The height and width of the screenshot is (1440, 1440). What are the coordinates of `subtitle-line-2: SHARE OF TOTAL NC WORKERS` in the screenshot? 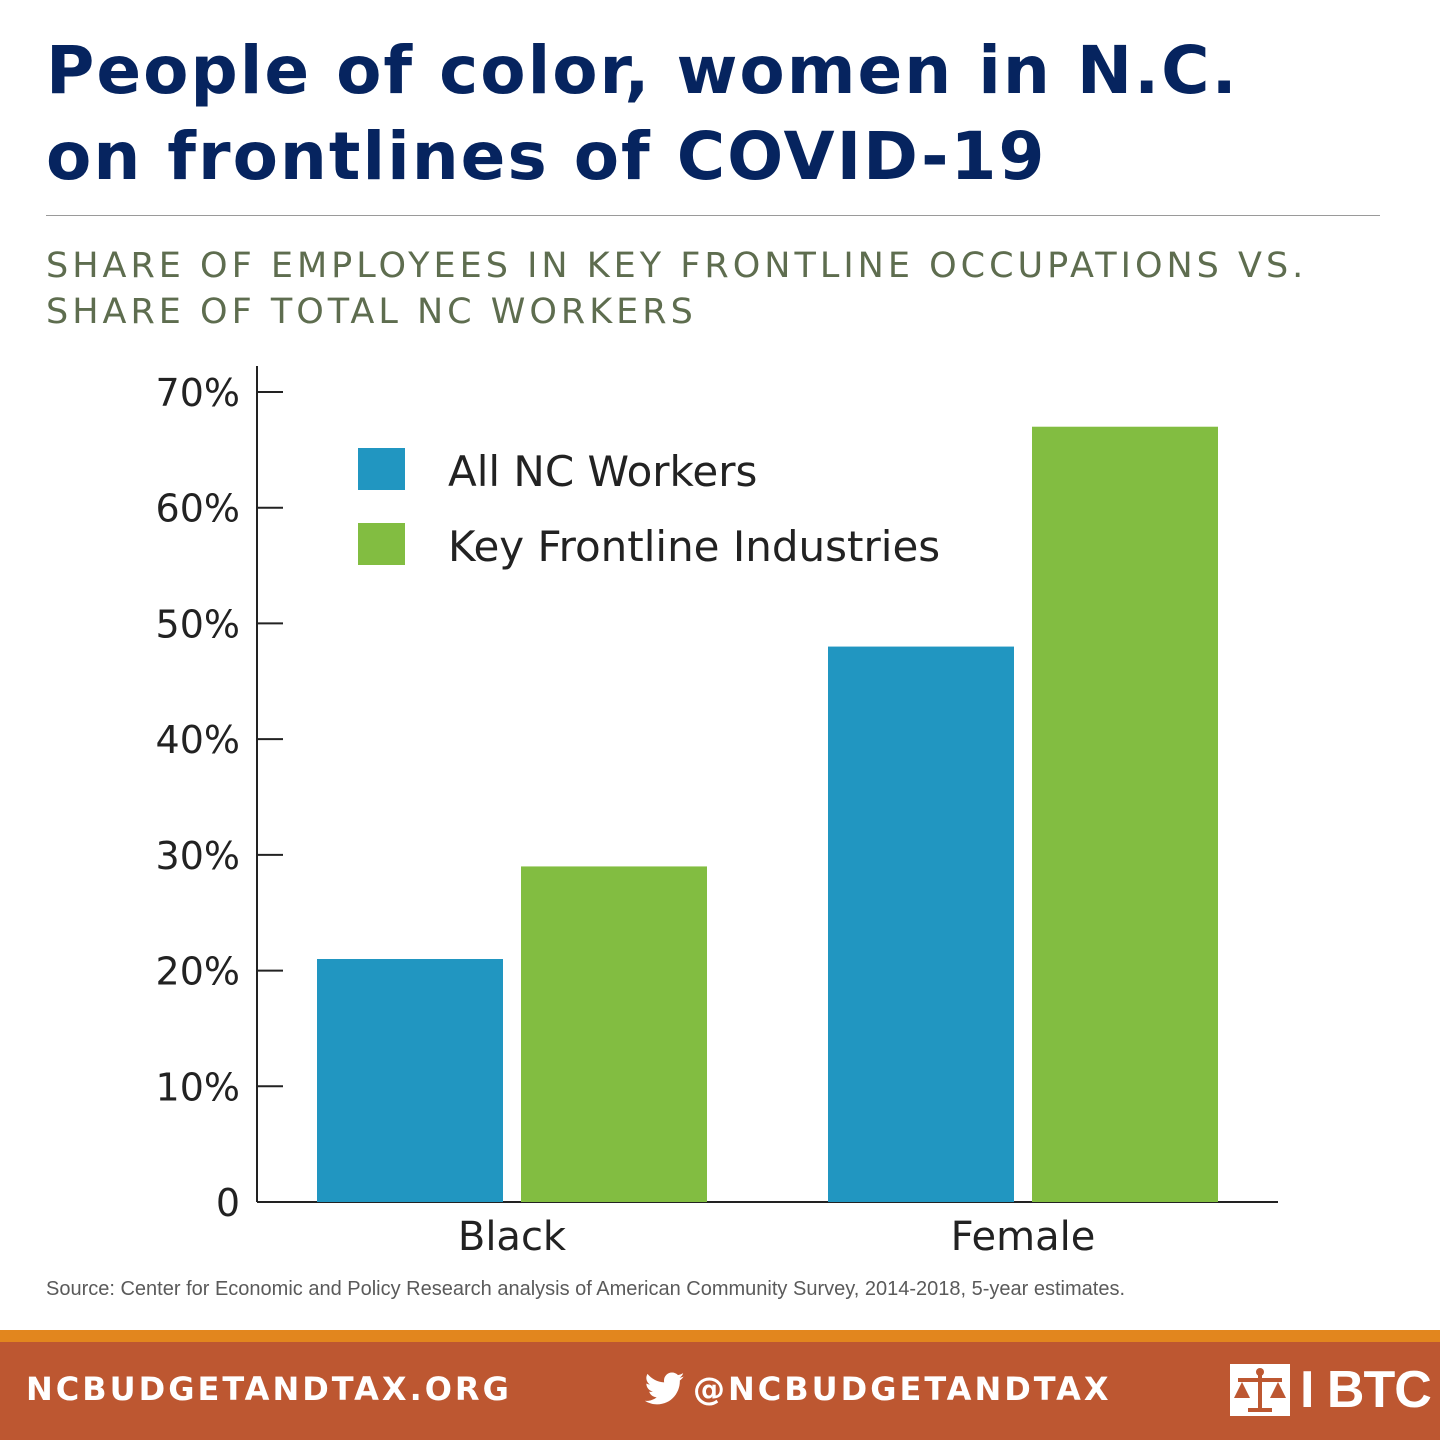 It's located at (371, 312).